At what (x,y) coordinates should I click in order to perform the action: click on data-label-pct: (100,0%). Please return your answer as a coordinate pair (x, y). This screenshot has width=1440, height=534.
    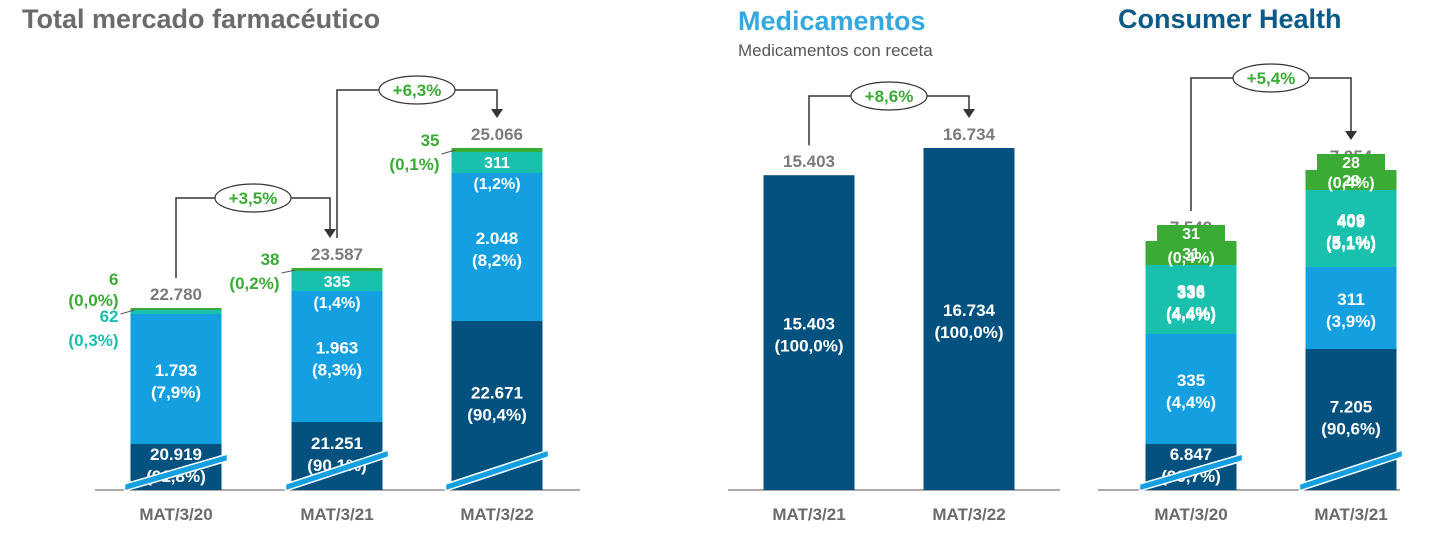
    Looking at the image, I should click on (809, 346).